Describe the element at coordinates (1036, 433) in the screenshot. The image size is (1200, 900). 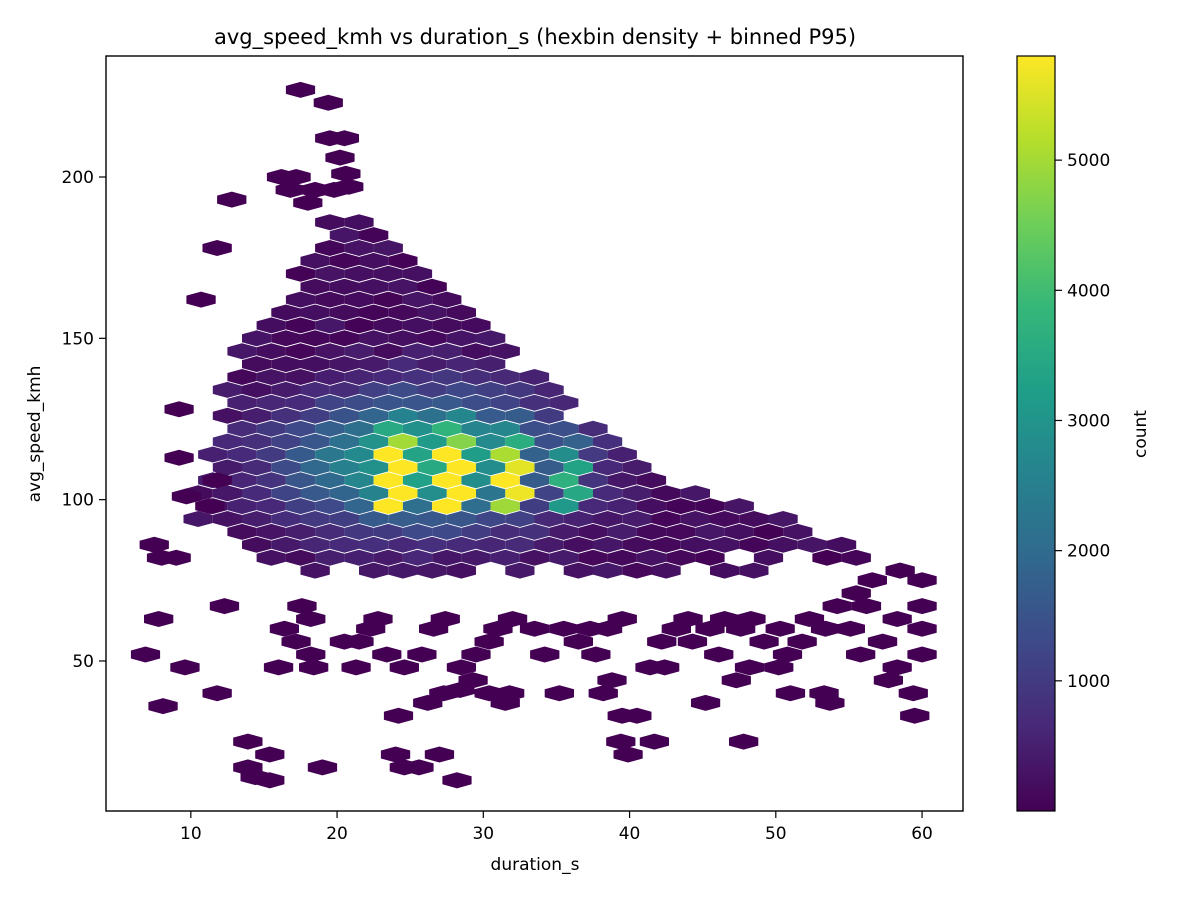
I see `colorbar-gradient` at that location.